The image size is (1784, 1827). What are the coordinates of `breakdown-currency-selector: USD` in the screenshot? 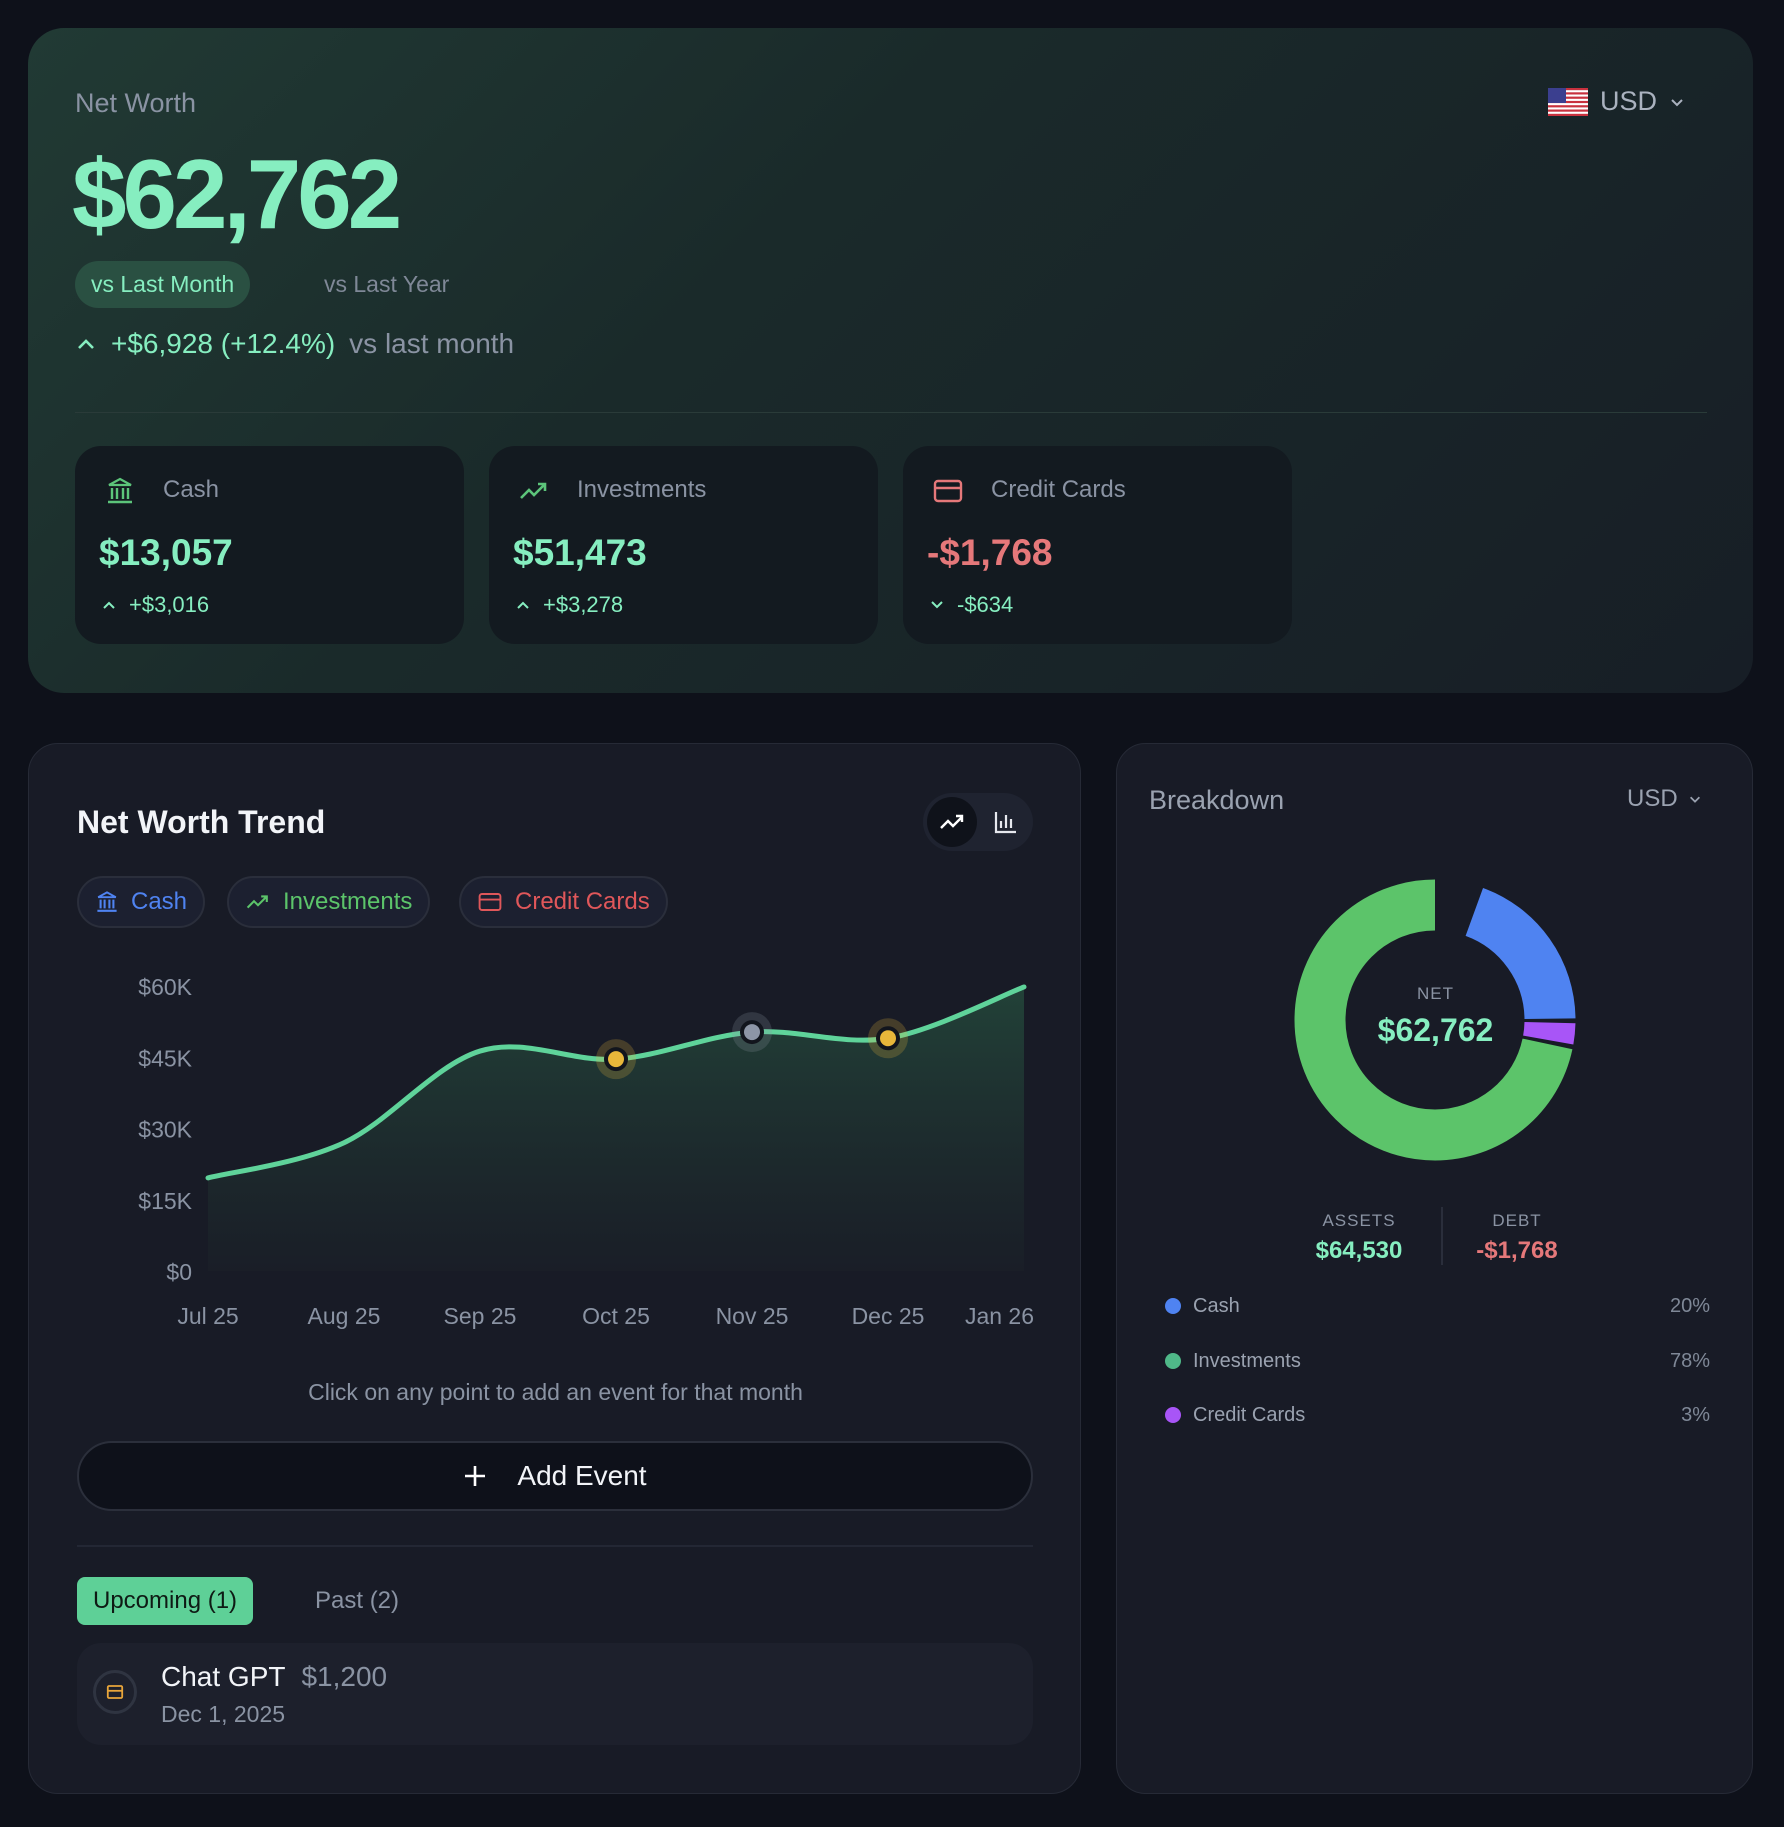 It's located at (1664, 799).